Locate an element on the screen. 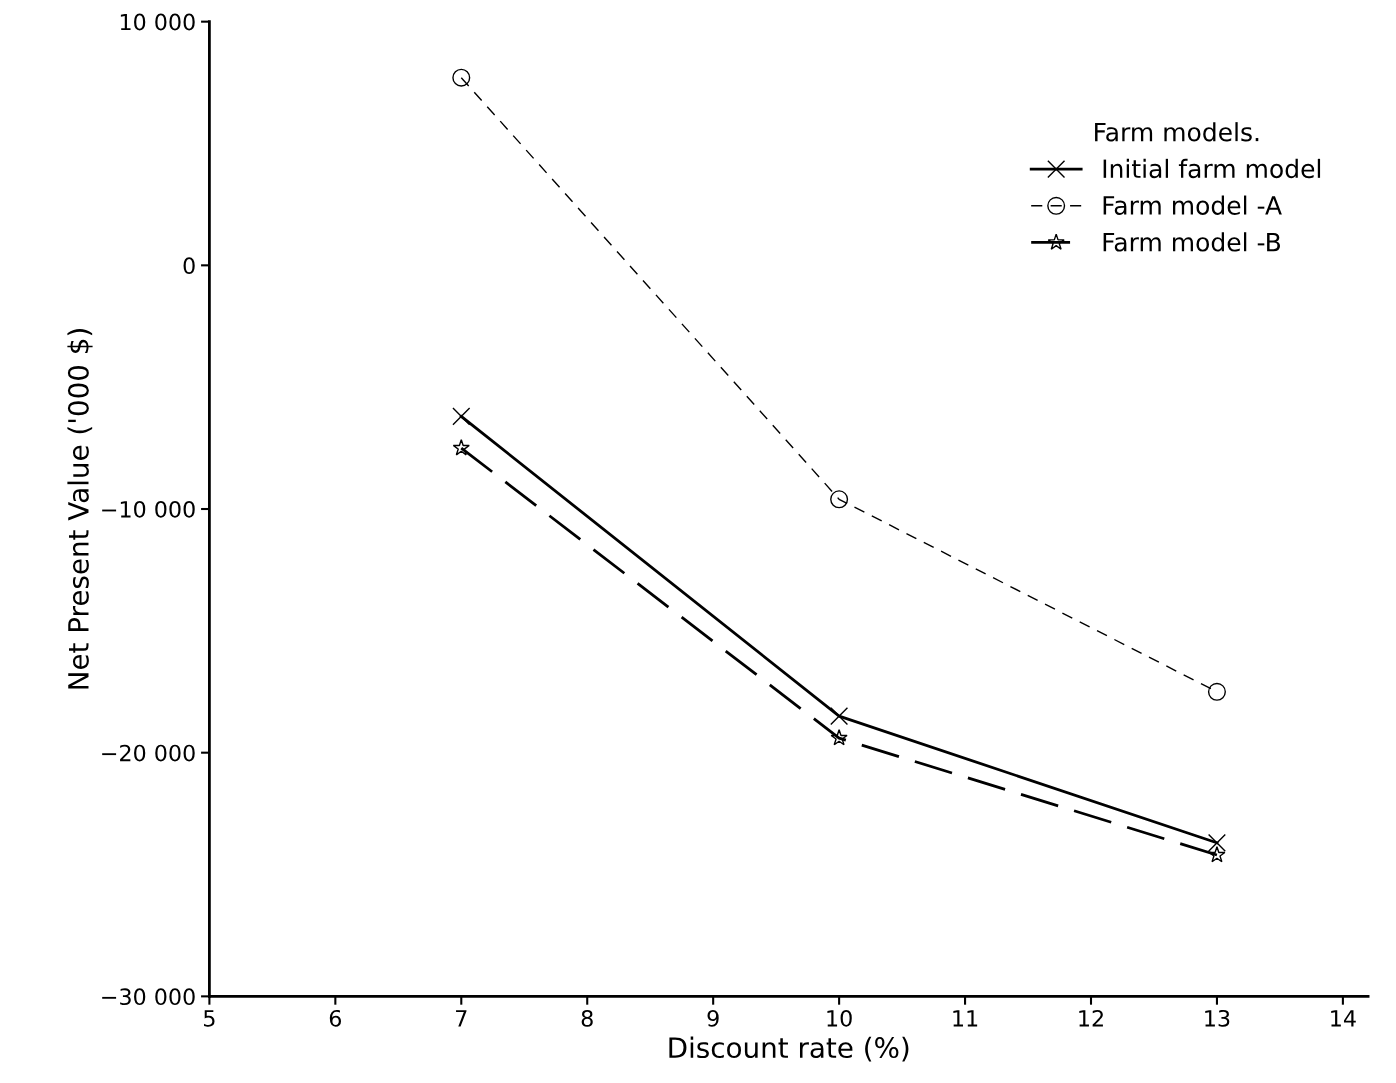  legend-label: Farm model -A is located at coordinates (1192, 205).